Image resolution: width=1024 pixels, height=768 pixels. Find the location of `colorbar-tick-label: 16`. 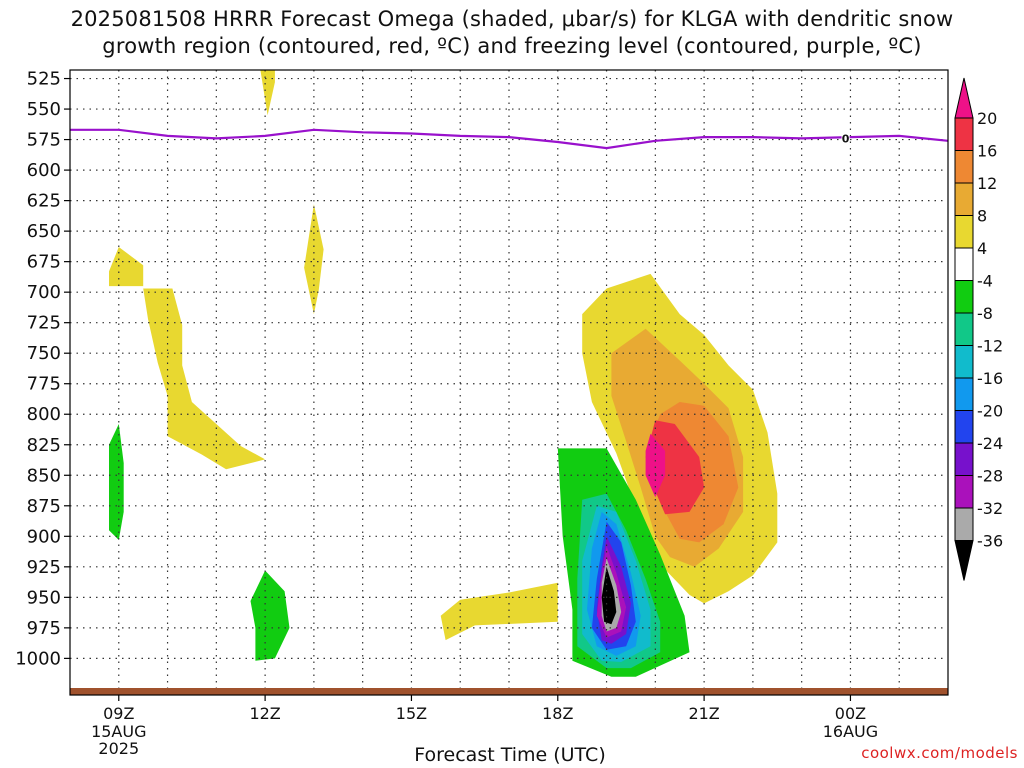

colorbar-tick-label: 16 is located at coordinates (987, 151).